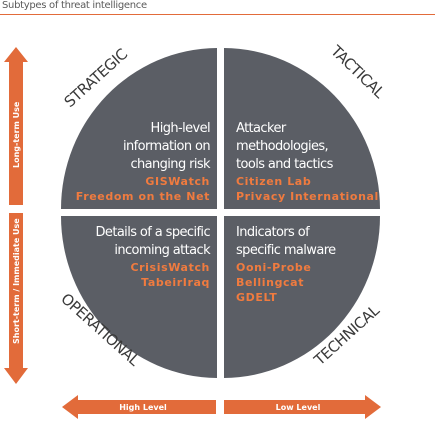  I want to click on operational-line-1: Details of a specific, so click(153, 232).